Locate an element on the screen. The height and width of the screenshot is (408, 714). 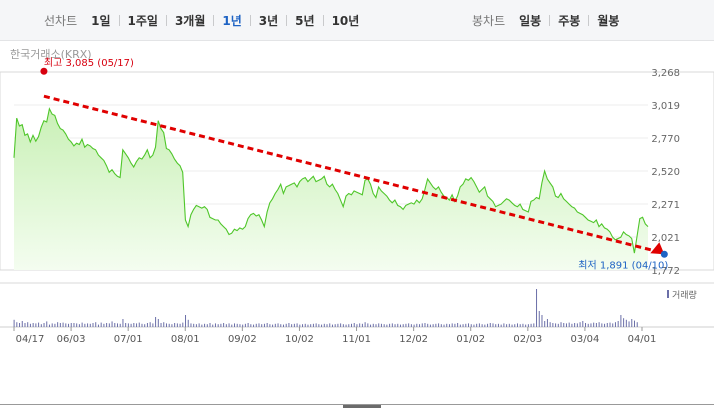
high-marker is located at coordinates (44, 71).